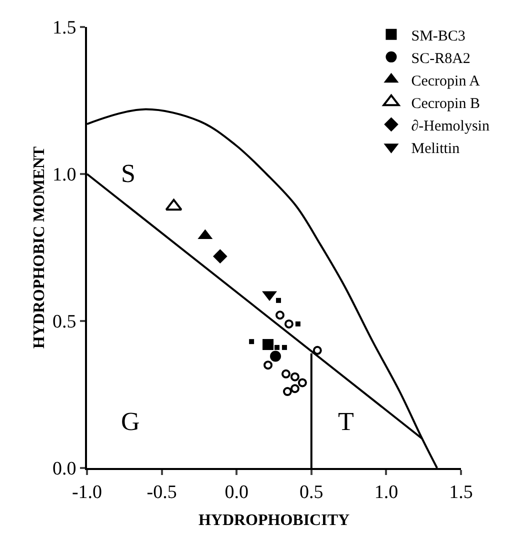  Describe the element at coordinates (445, 81) in the screenshot. I see `legend-label: Cecropin A` at that location.